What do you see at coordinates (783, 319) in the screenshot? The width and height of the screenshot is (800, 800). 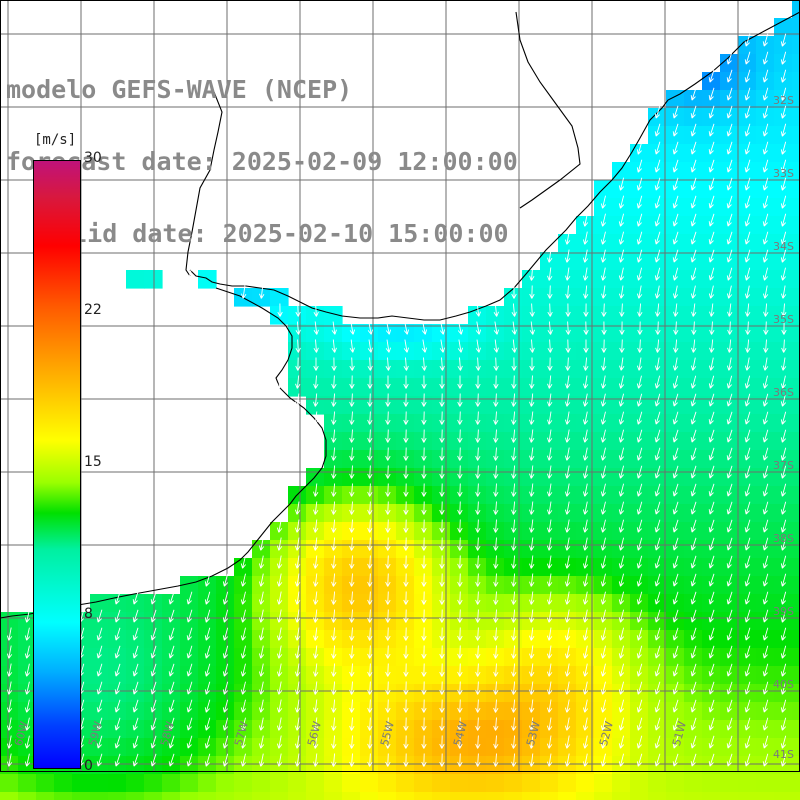 I see `lat-label: 35S` at bounding box center [783, 319].